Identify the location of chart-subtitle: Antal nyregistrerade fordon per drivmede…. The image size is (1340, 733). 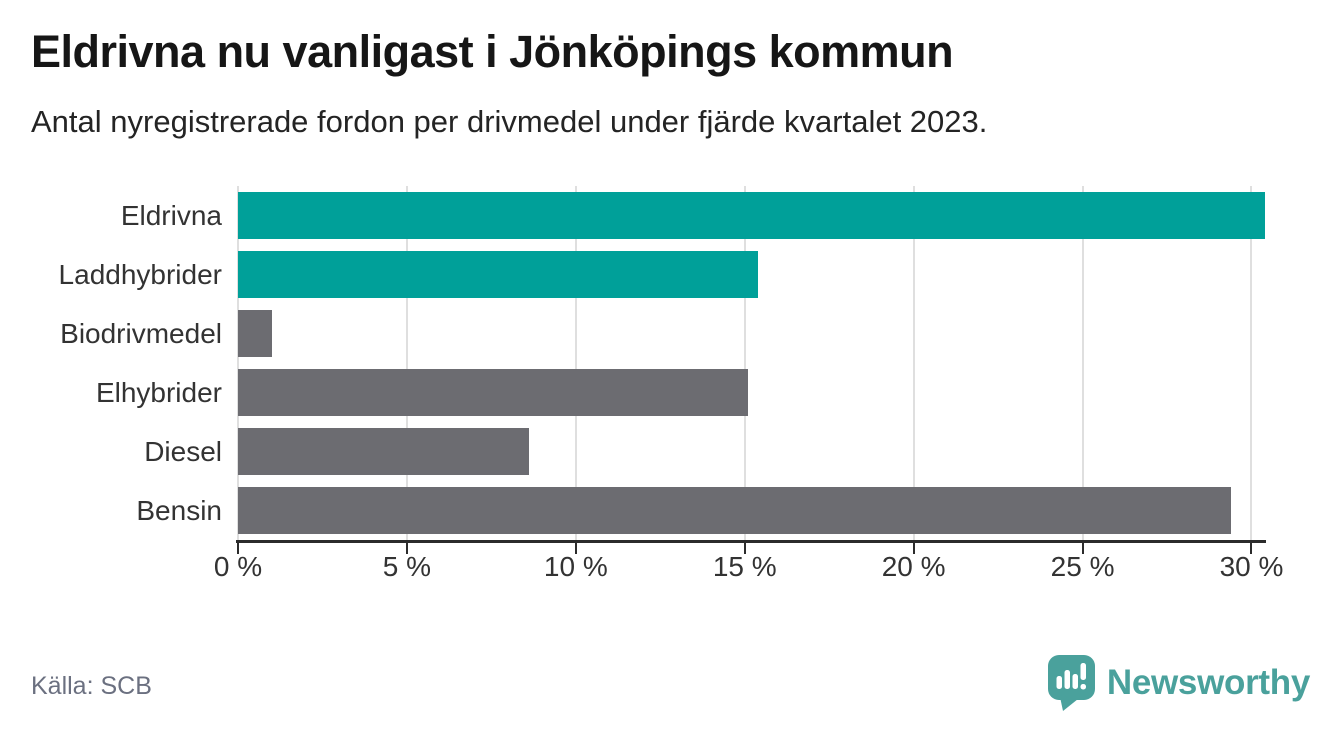
(509, 121).